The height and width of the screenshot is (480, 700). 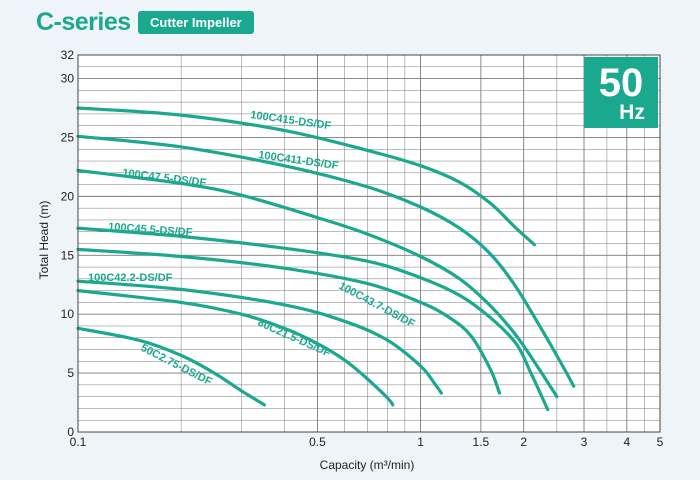 I want to click on x-tick-label: 0.5, so click(x=317, y=442).